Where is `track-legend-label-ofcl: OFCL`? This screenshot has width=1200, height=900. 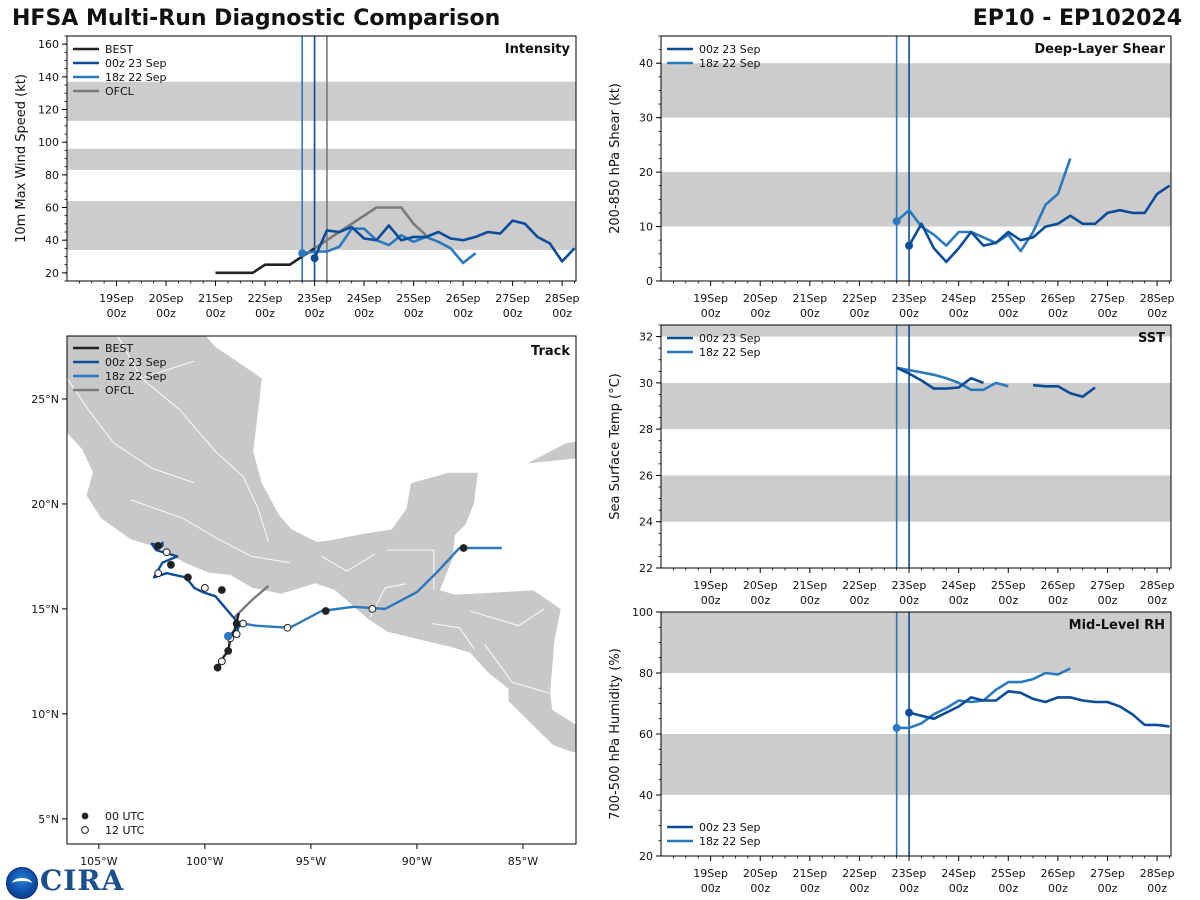
track-legend-label-ofcl: OFCL is located at coordinates (120, 390).